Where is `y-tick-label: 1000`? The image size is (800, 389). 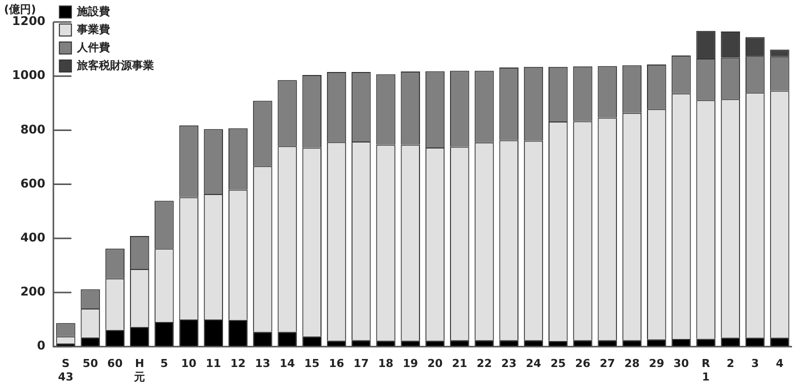 y-tick-label: 1000 is located at coordinates (29, 75).